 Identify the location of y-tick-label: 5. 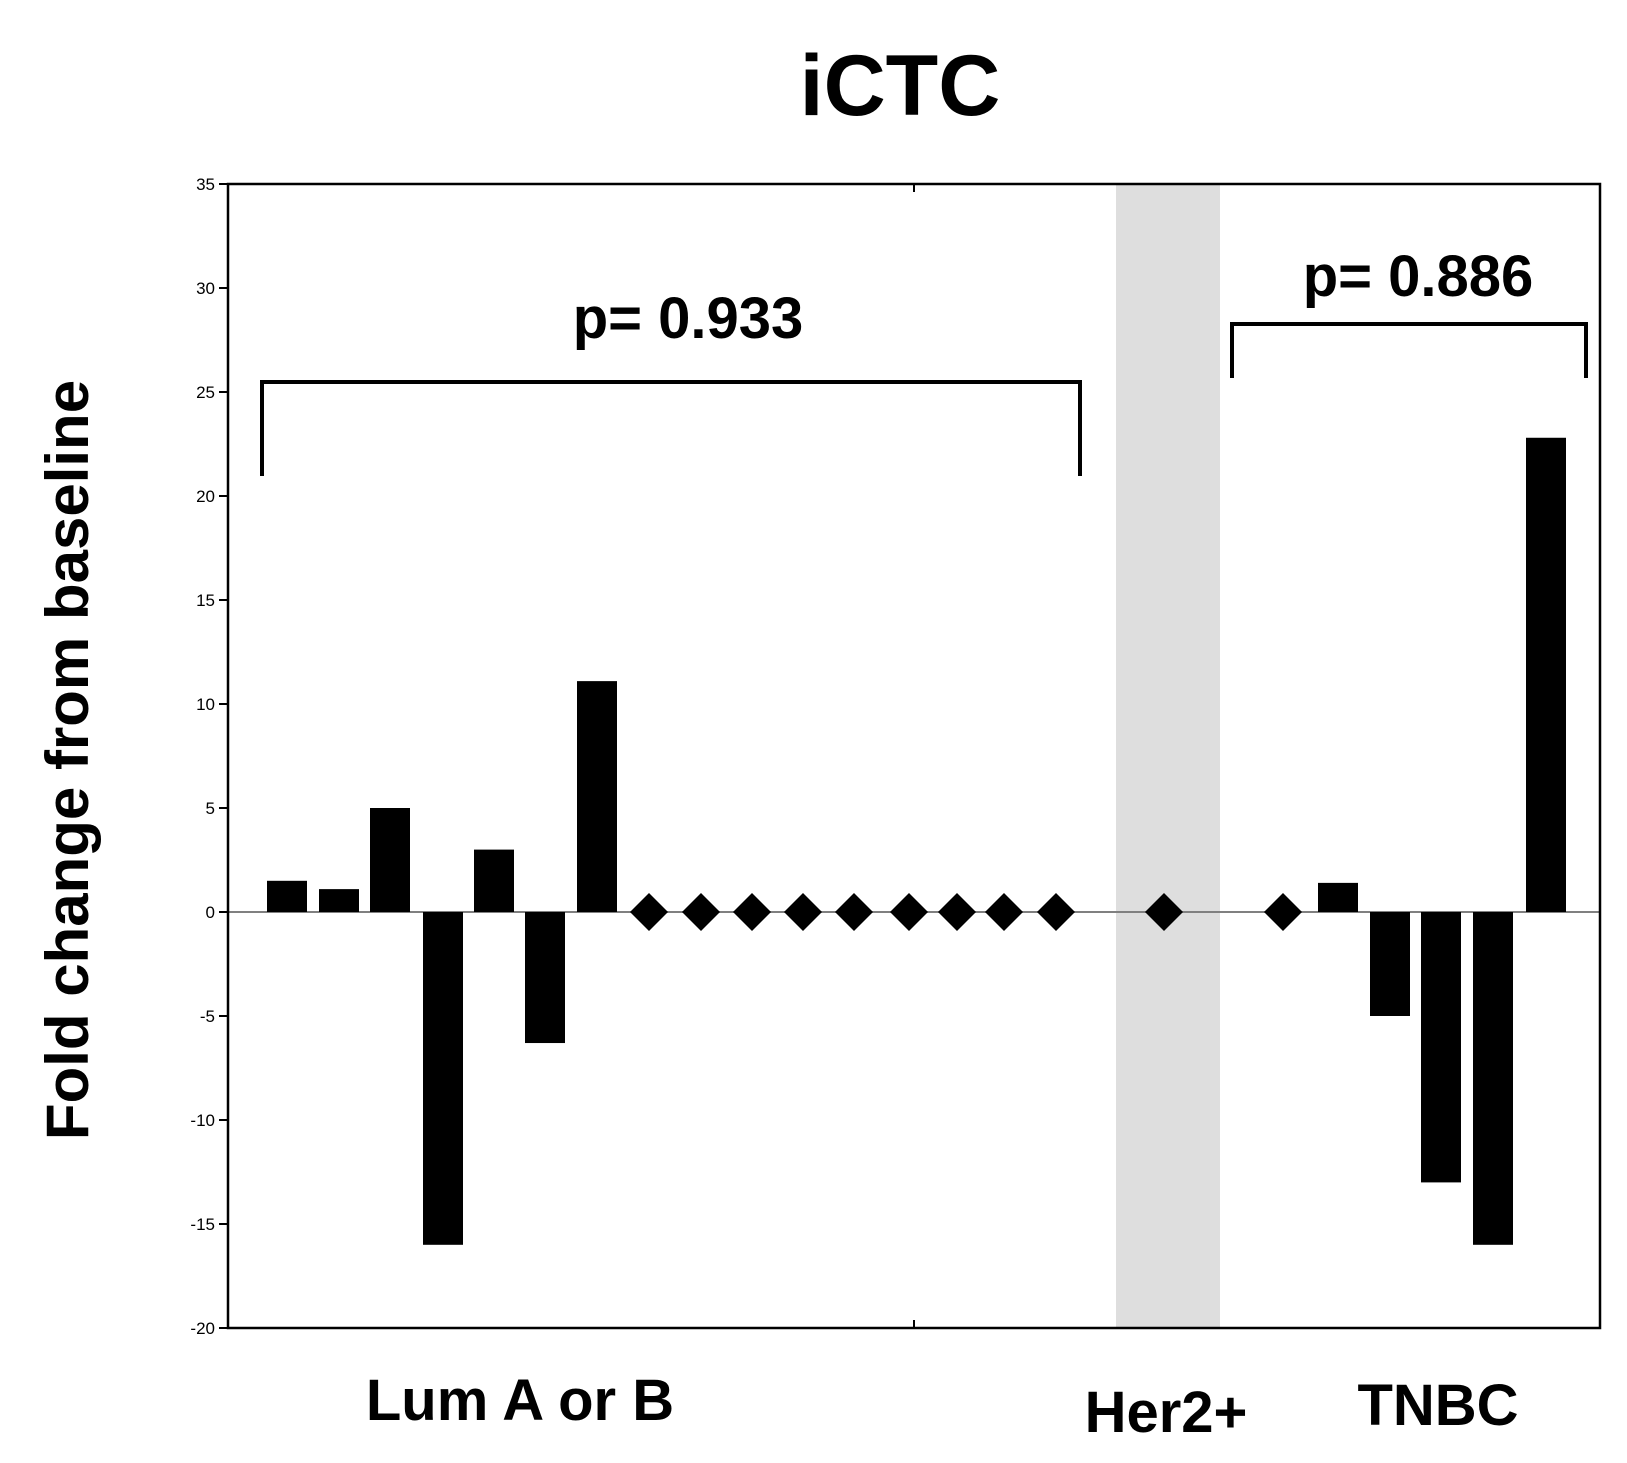
(210, 808).